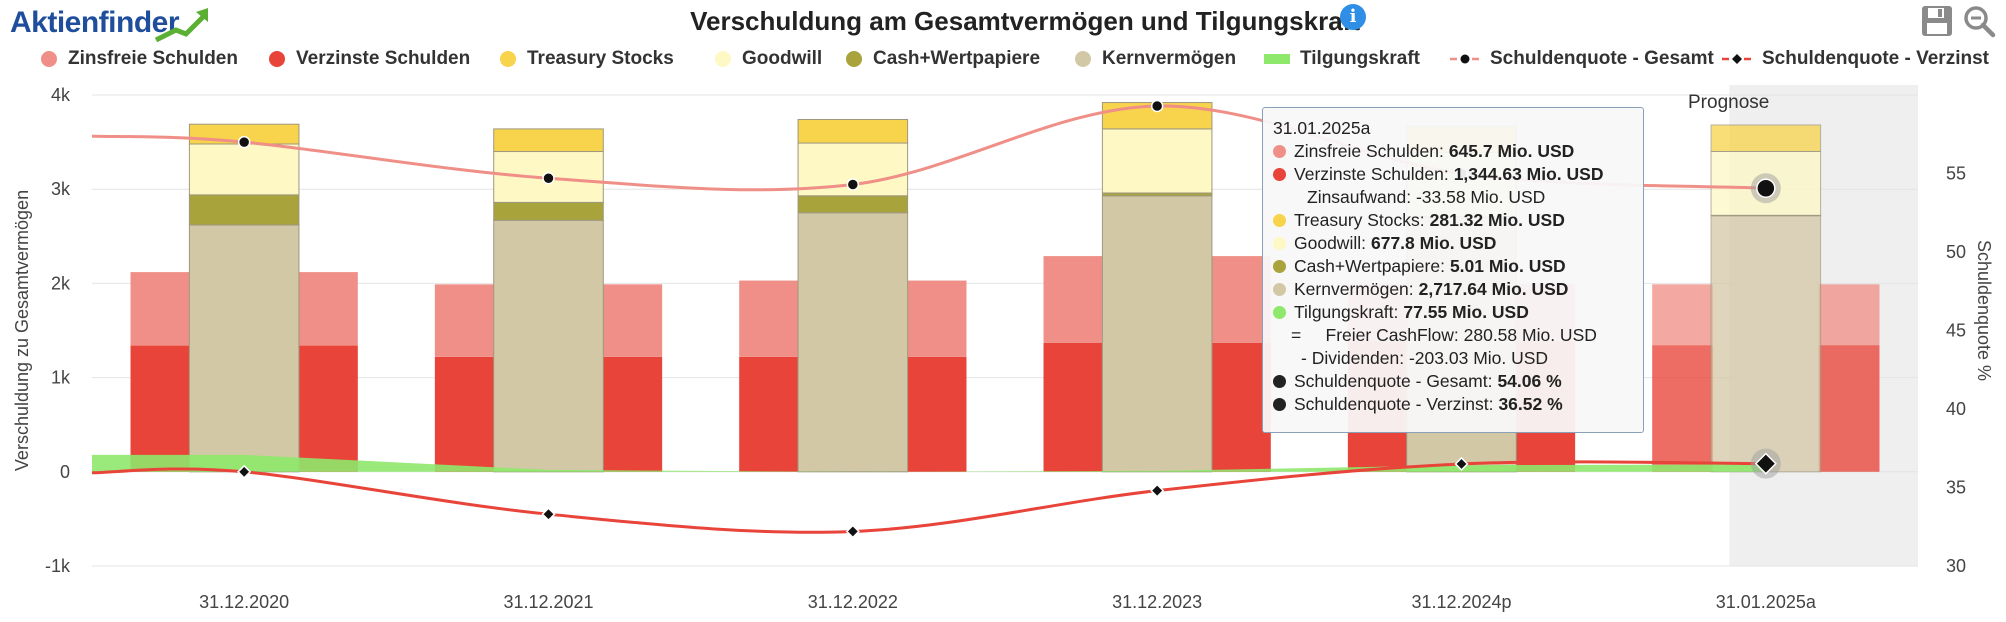 This screenshot has width=2006, height=622. I want to click on info-icon: i, so click(1353, 17).